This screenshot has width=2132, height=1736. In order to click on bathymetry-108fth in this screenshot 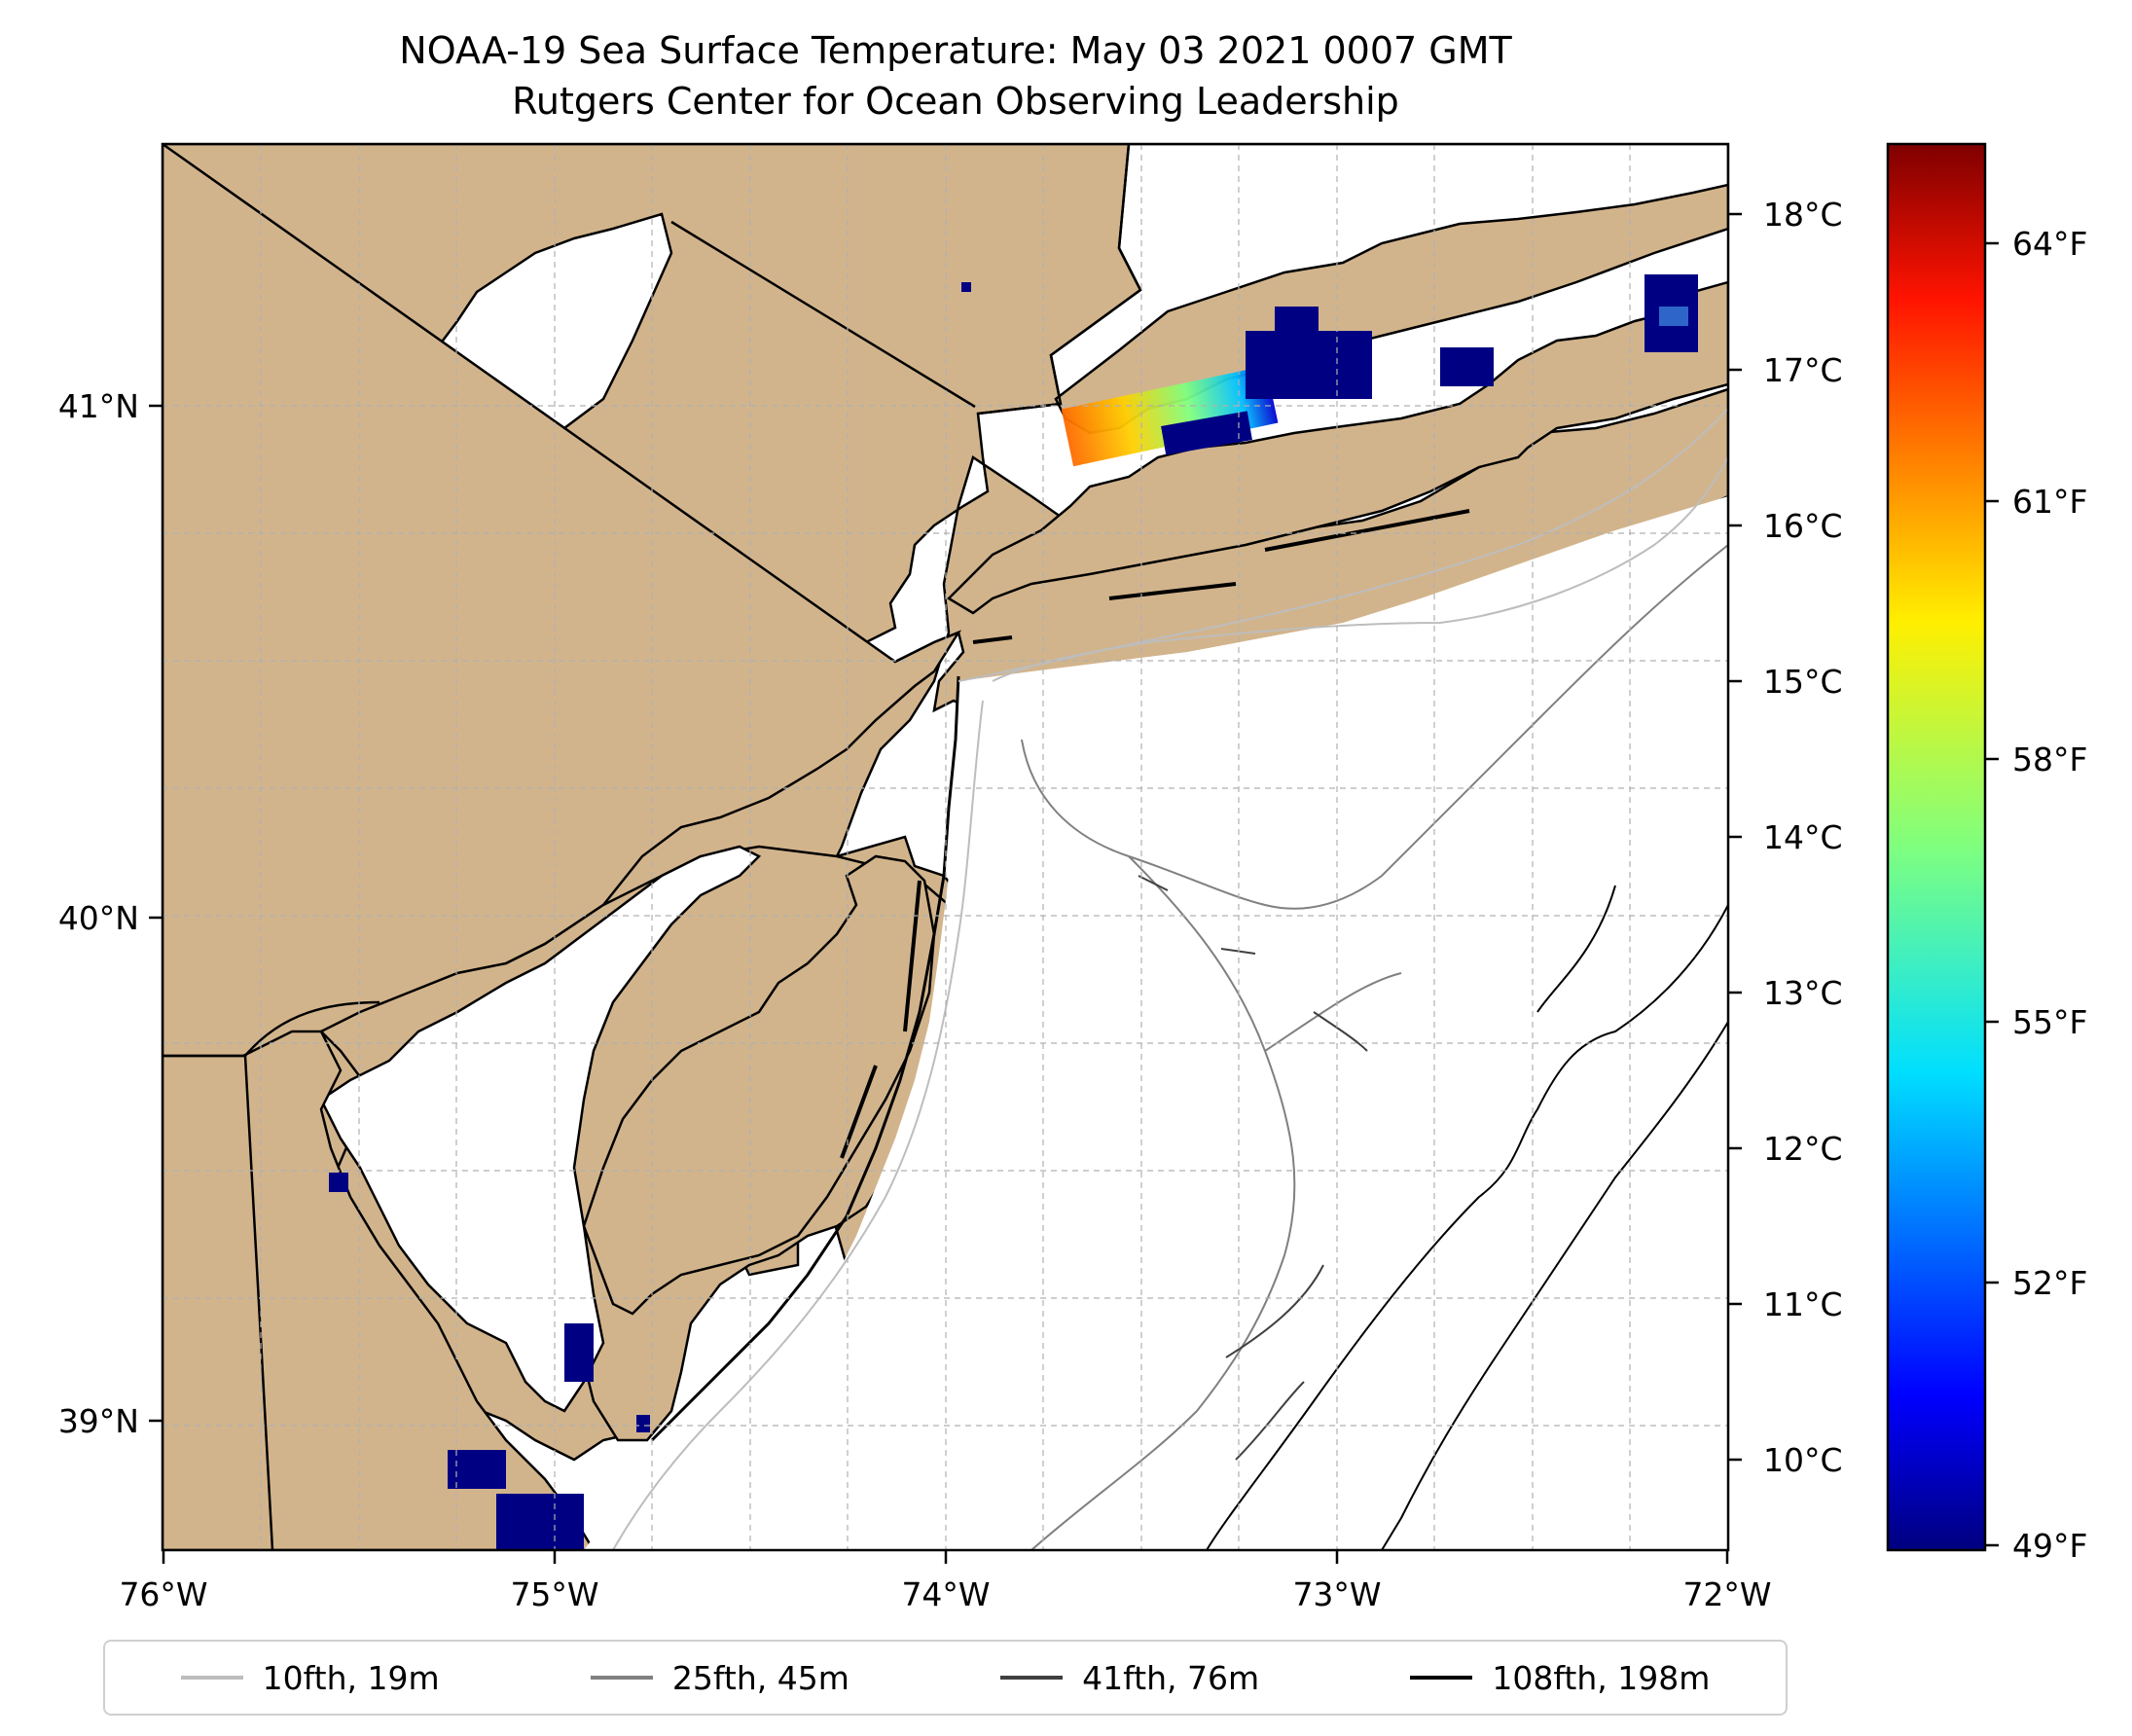, I will do `click(1467, 1218)`.